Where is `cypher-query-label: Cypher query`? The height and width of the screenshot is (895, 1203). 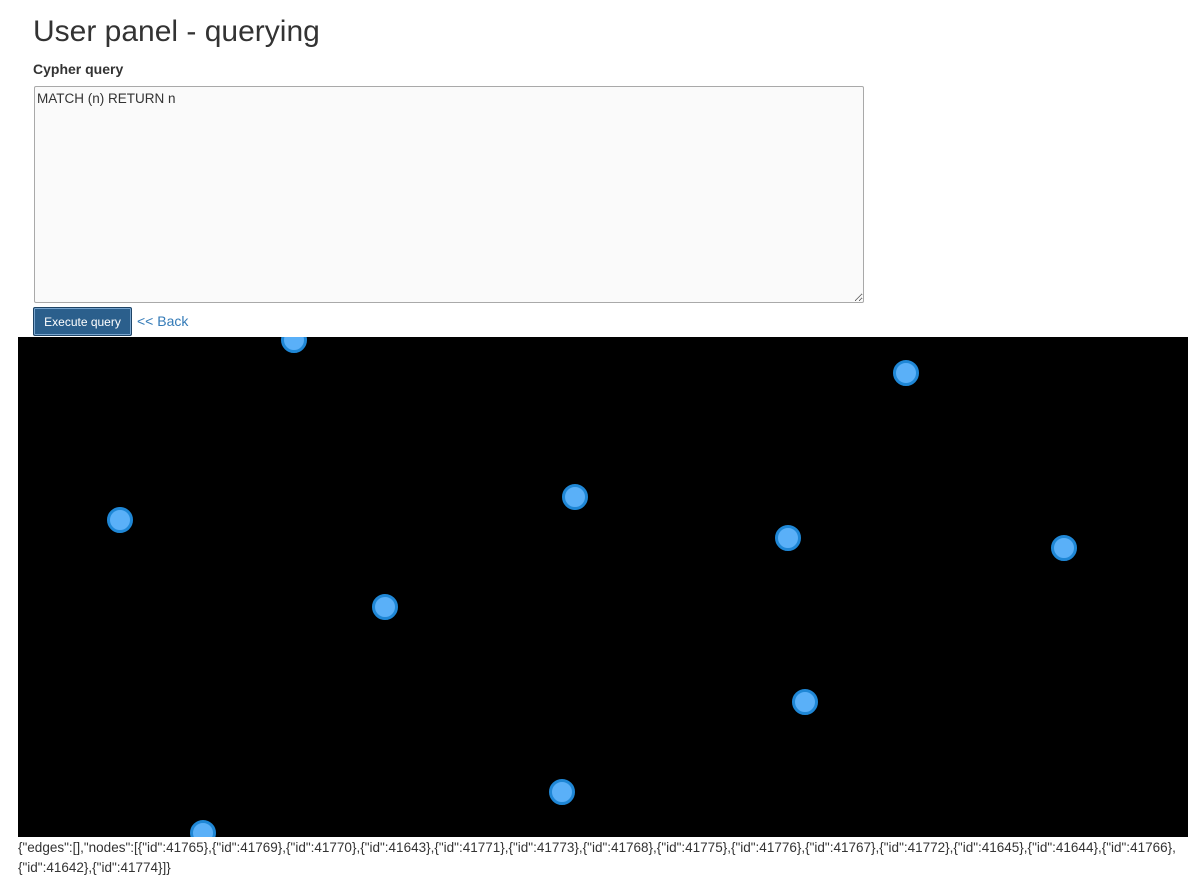
cypher-query-label: Cypher query is located at coordinates (78, 69).